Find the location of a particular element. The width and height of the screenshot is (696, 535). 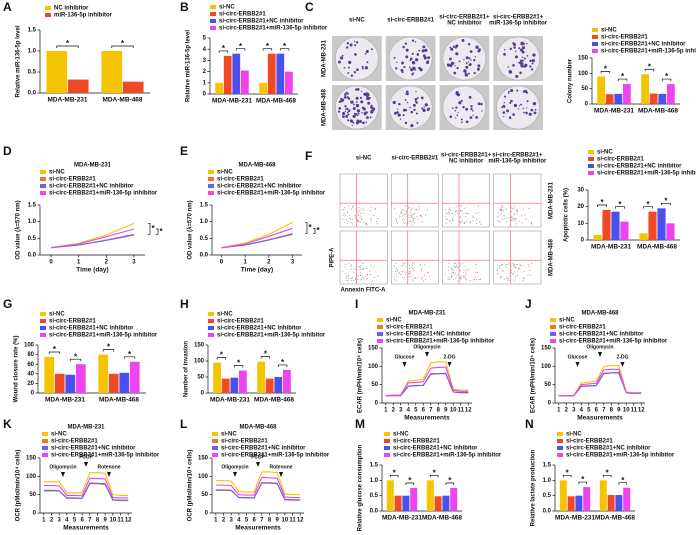

significance-star: * is located at coordinates (130, 354).